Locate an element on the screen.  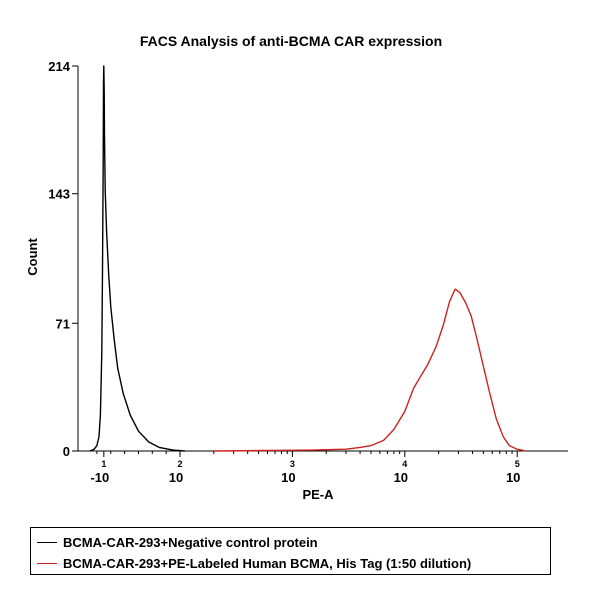
legend-swatch-red is located at coordinates (47, 563).